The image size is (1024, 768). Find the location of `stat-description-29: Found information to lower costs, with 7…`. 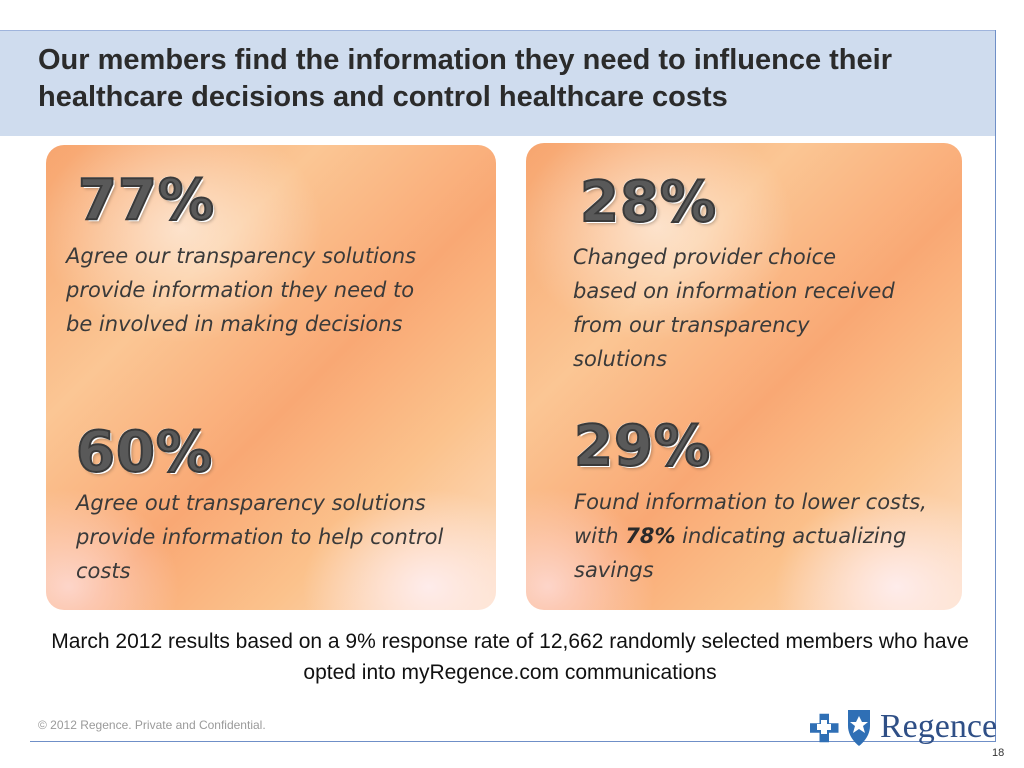

stat-description-29: Found information to lower costs, with 7… is located at coordinates (759, 536).